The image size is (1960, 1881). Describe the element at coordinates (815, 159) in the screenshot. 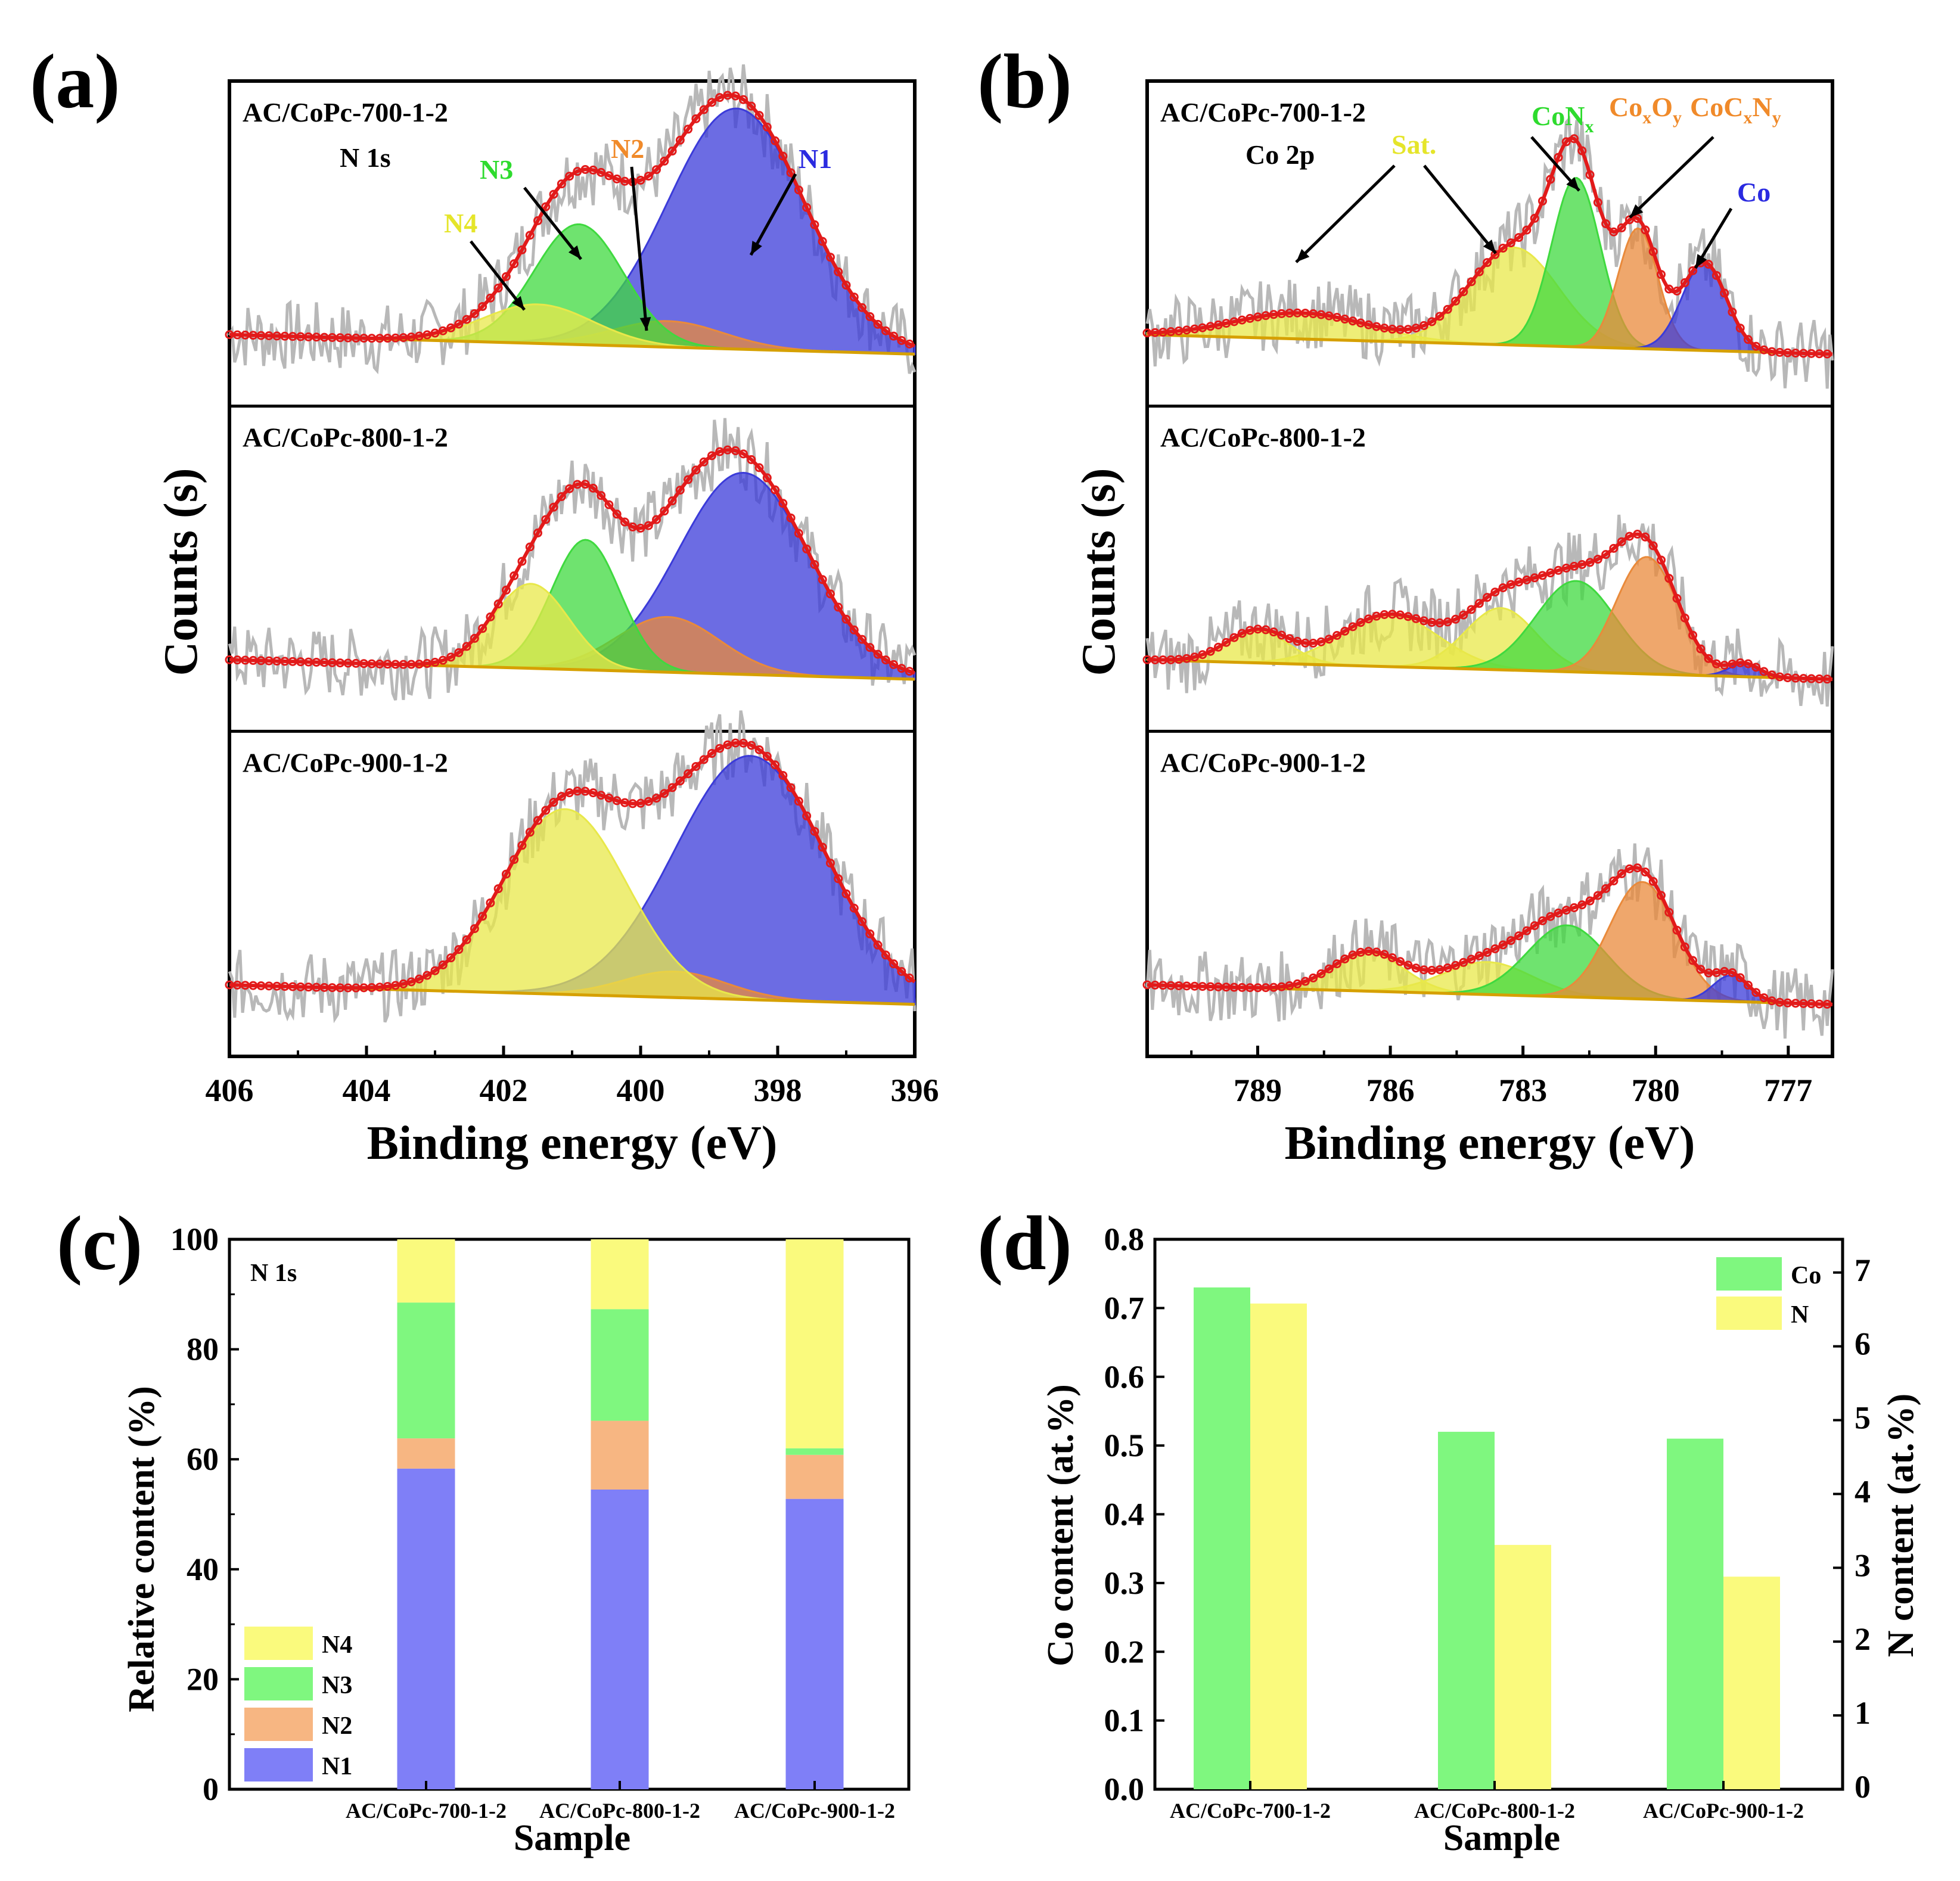

I see `peak-label-n1: N1` at that location.